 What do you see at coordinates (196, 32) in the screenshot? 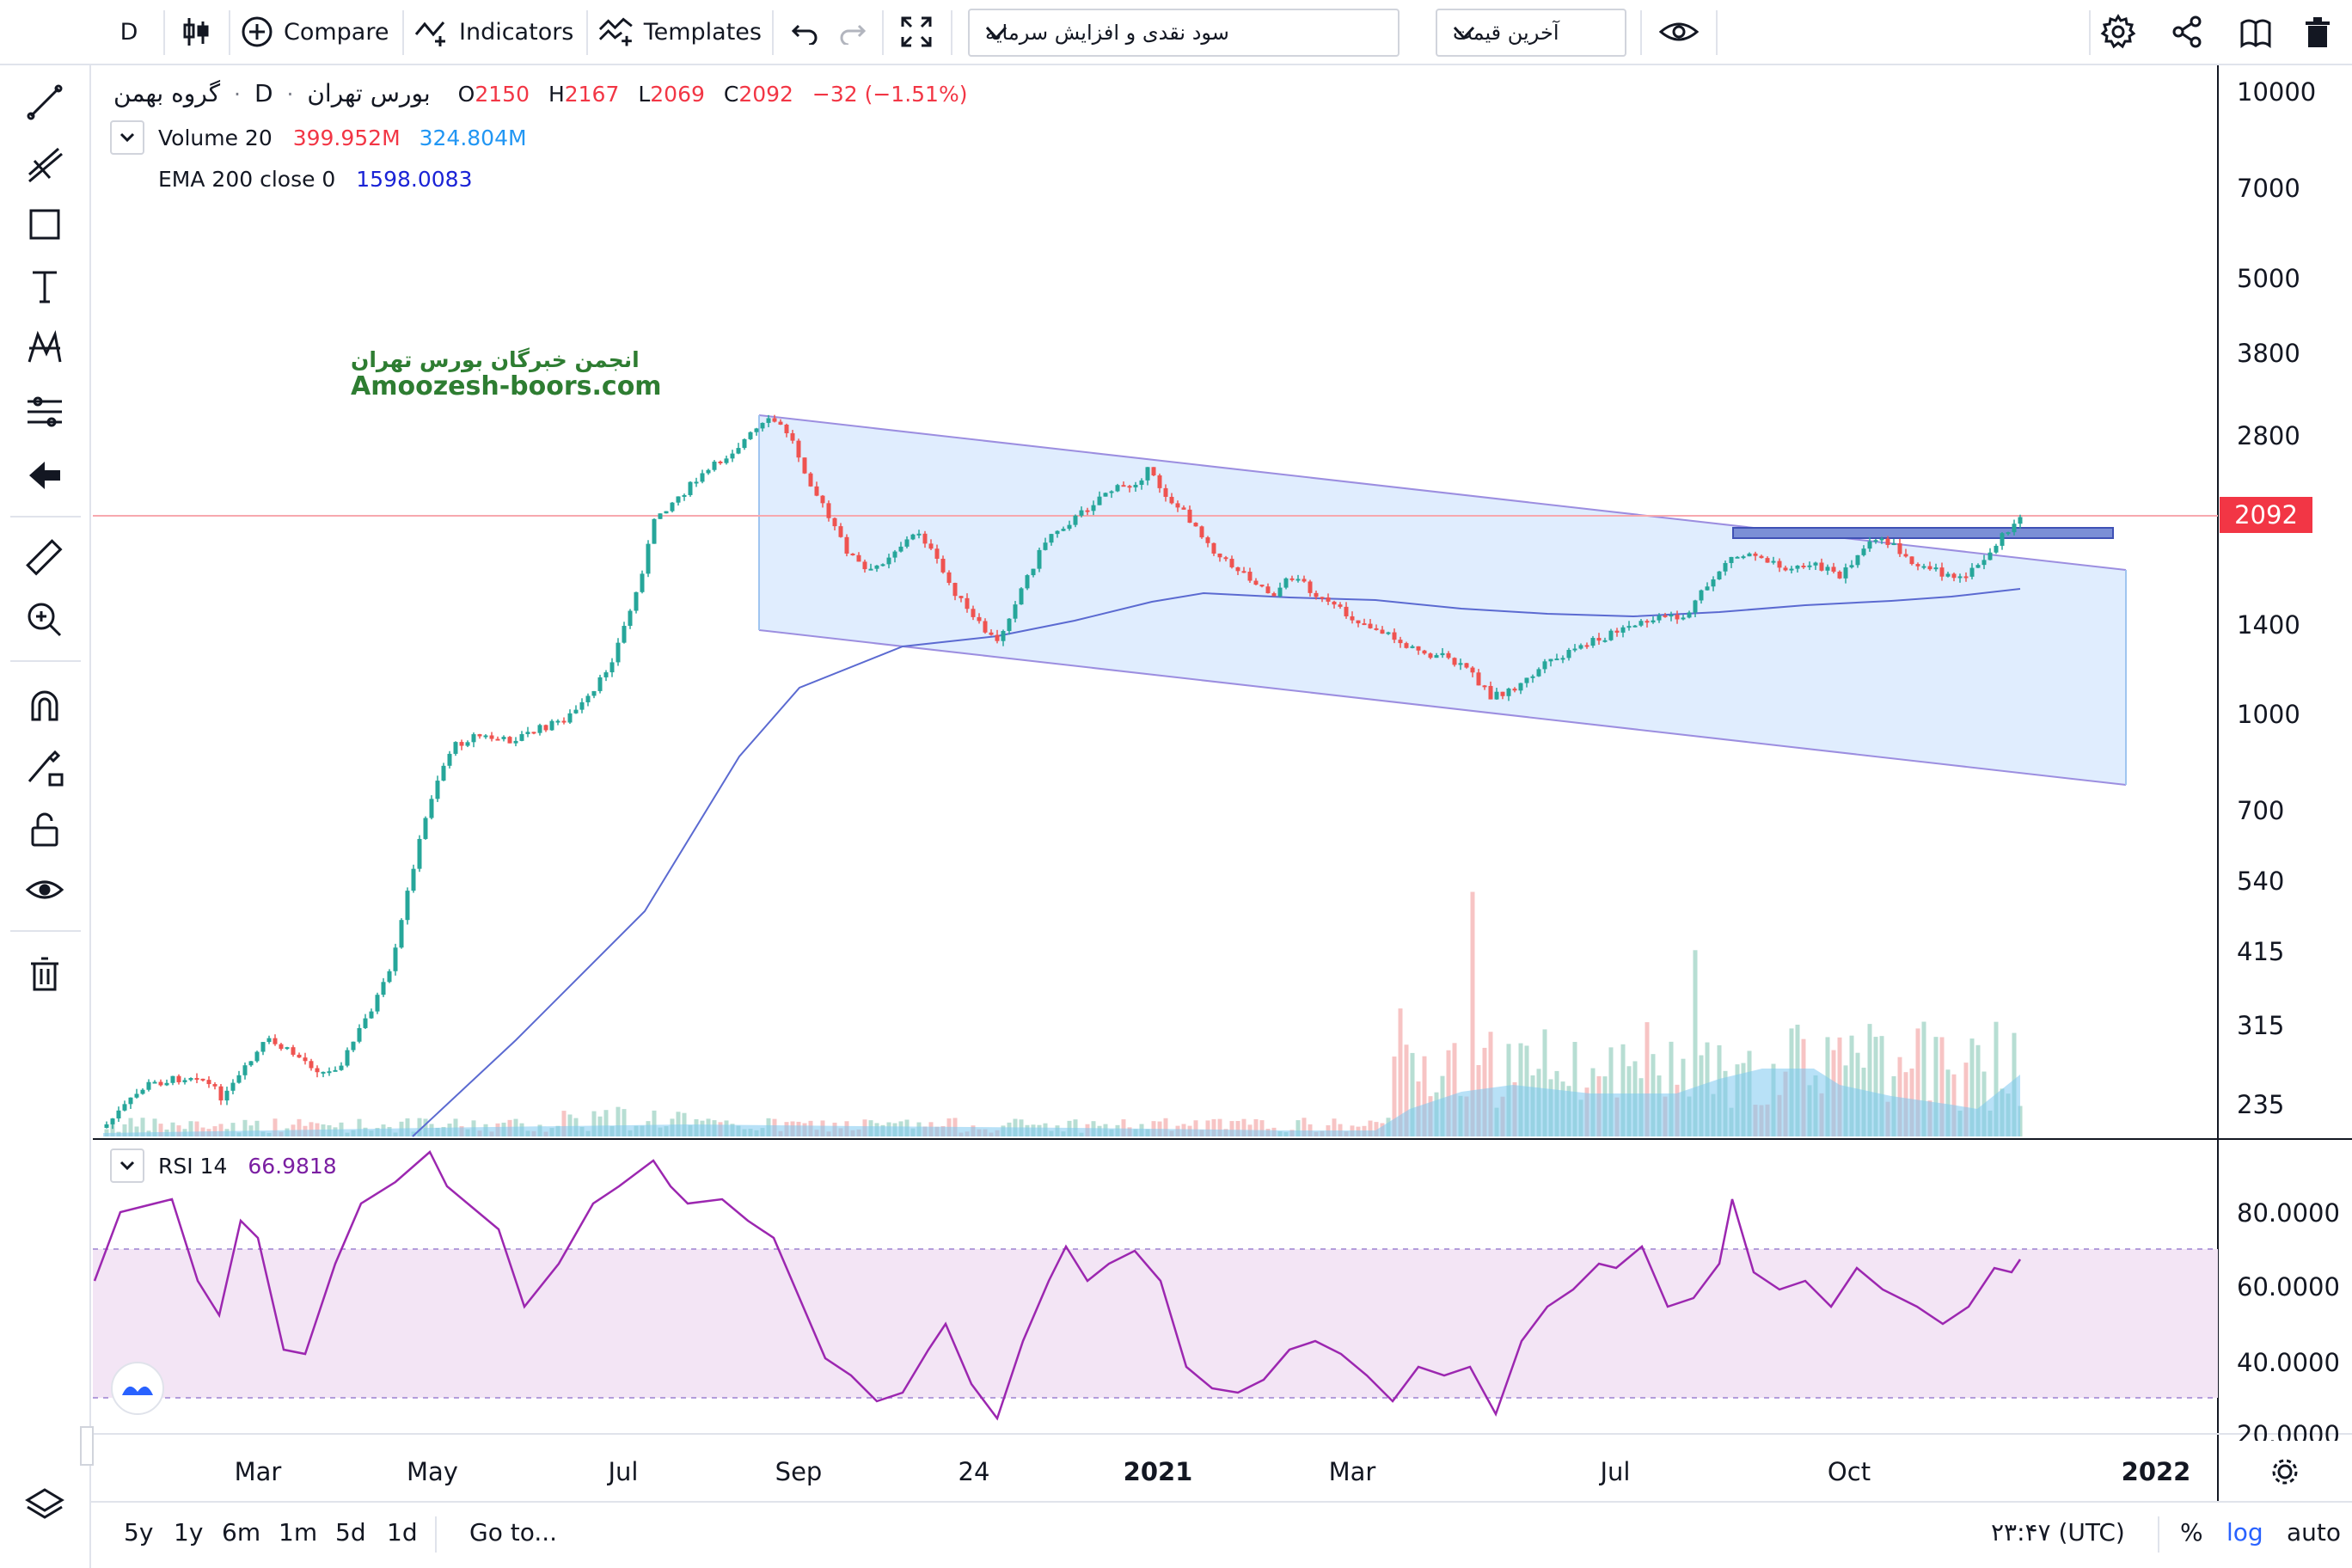
I see `candle-style-icon` at bounding box center [196, 32].